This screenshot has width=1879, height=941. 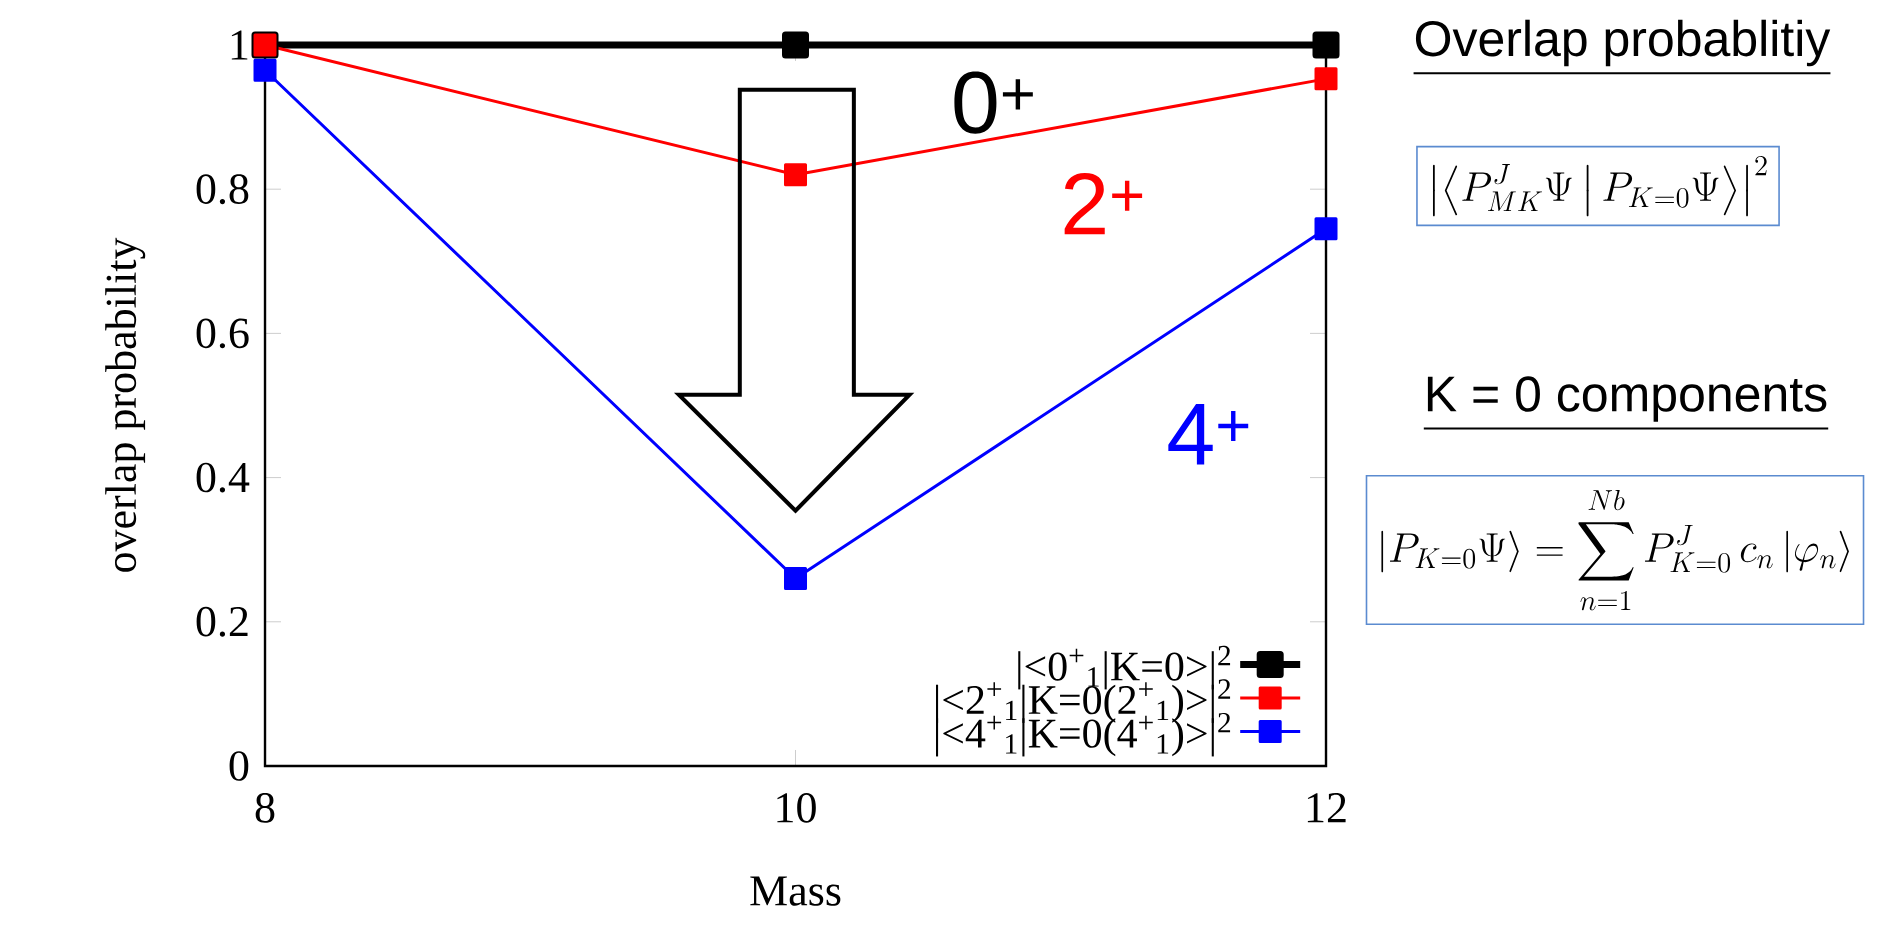 I want to click on y-tick-label: 1, so click(x=239, y=45).